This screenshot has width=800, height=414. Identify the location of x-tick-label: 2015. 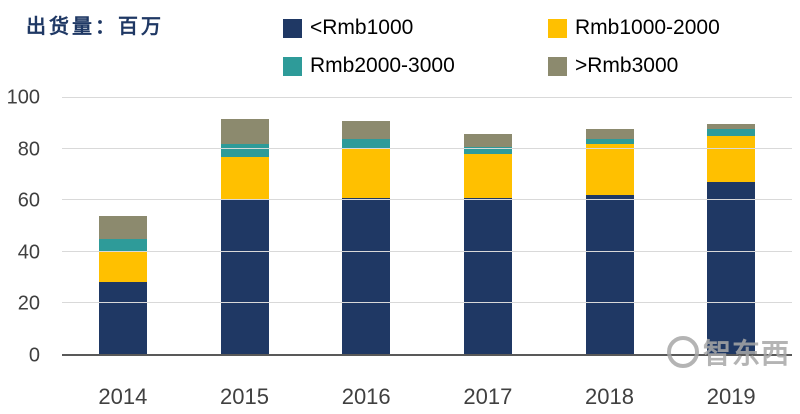
(244, 396).